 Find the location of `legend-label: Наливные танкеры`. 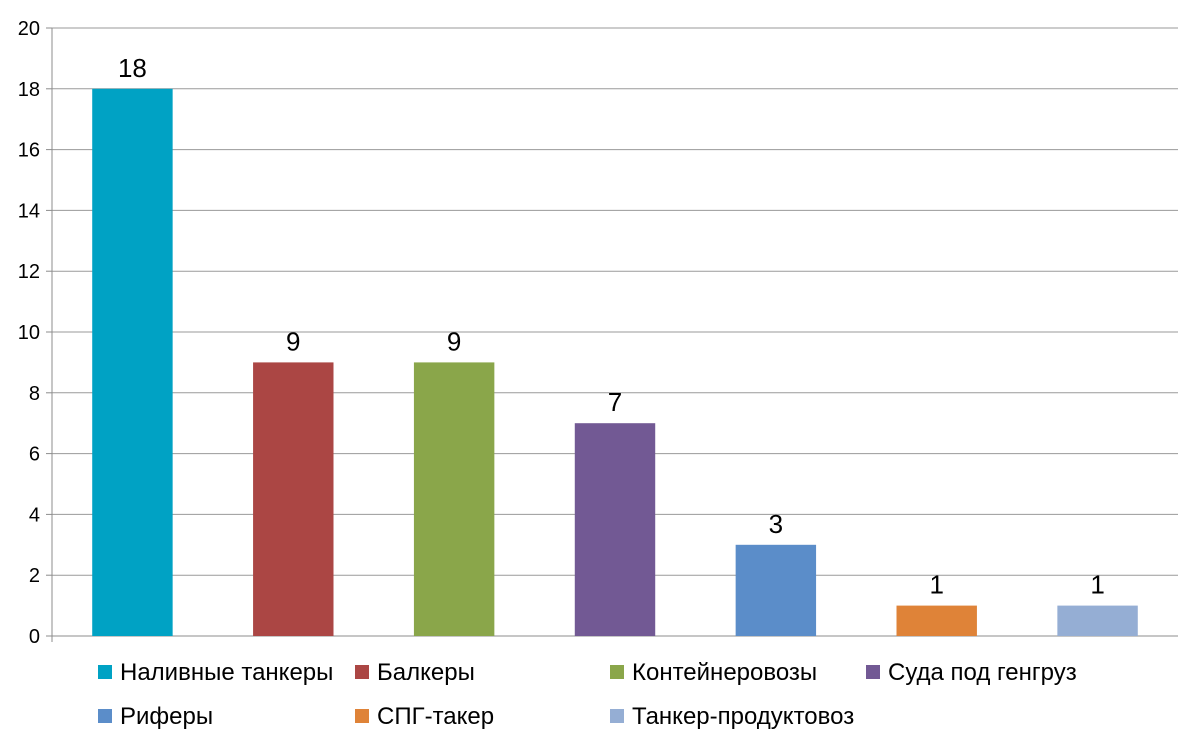

legend-label: Наливные танкеры is located at coordinates (226, 672).